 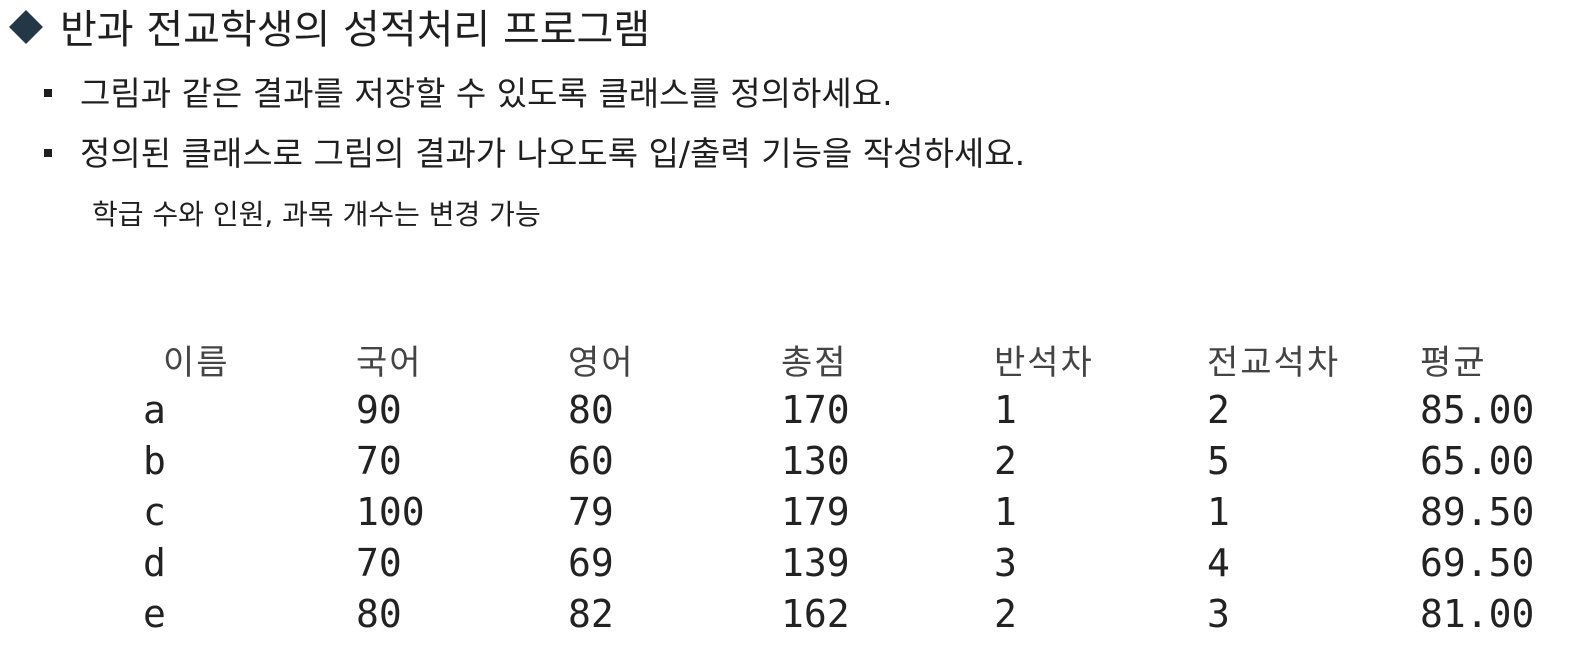 I want to click on page-title-text: 반과 전교학생의 성적처리 프로그램, so click(x=355, y=30).